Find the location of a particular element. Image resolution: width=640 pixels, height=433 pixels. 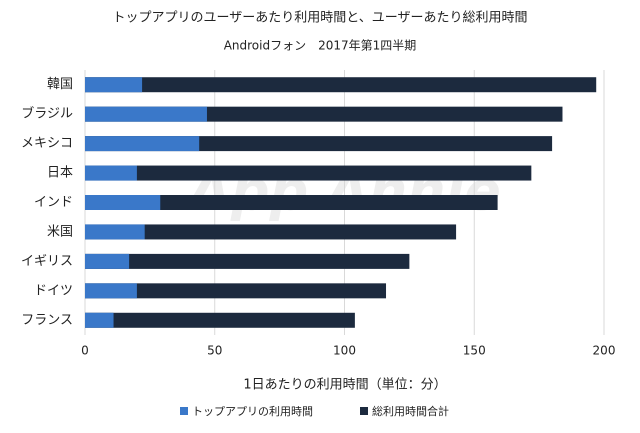

x-axis-label: 1日あたりの利用時間（単位：分） is located at coordinates (344, 385).